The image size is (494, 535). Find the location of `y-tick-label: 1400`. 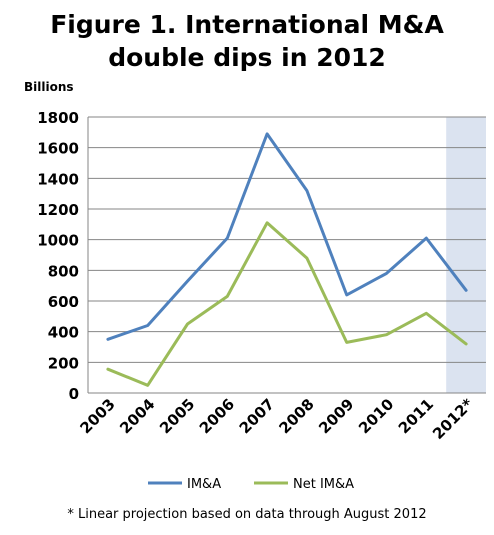

y-tick-label: 1400 is located at coordinates (58, 179).